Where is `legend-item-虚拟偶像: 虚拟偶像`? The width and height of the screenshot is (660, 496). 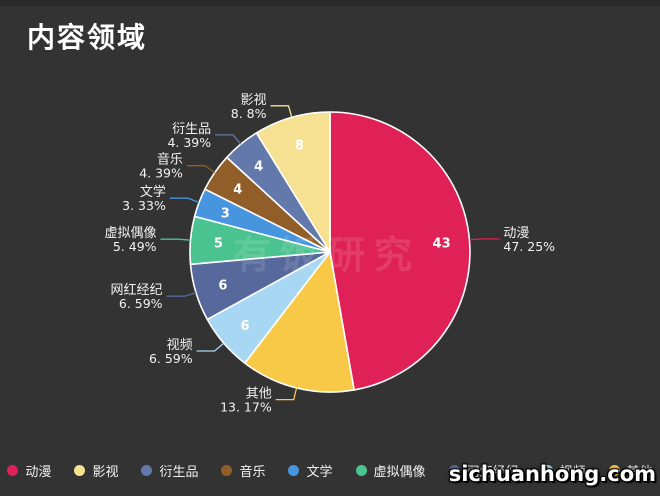
legend-item-虚拟偶像: 虚拟偶像 is located at coordinates (390, 470).